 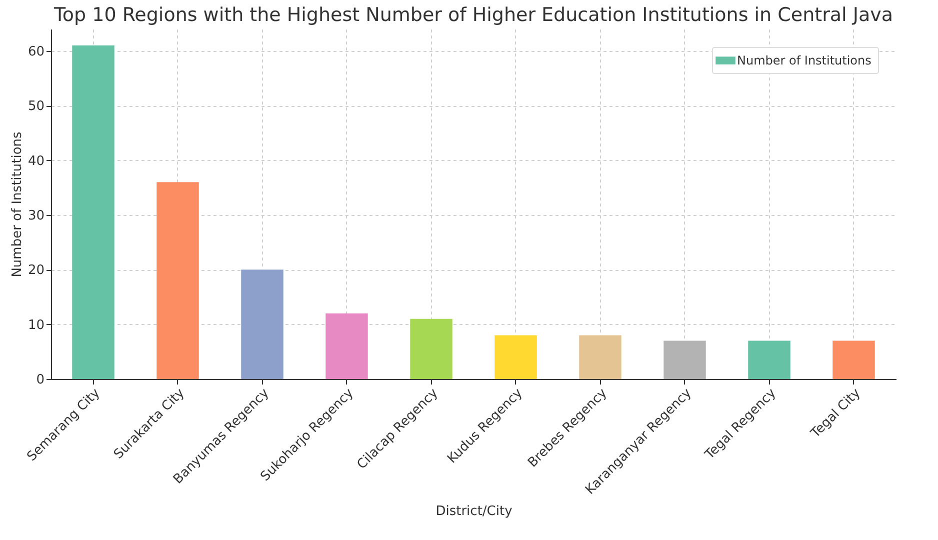 I want to click on y-tick-label: 30, so click(x=36, y=216).